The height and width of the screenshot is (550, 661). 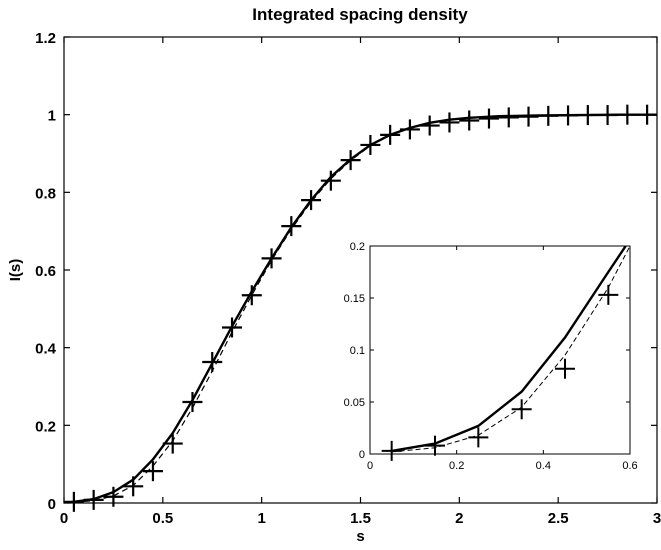 I want to click on main-y-tick-label: 0.6, so click(x=45, y=271).